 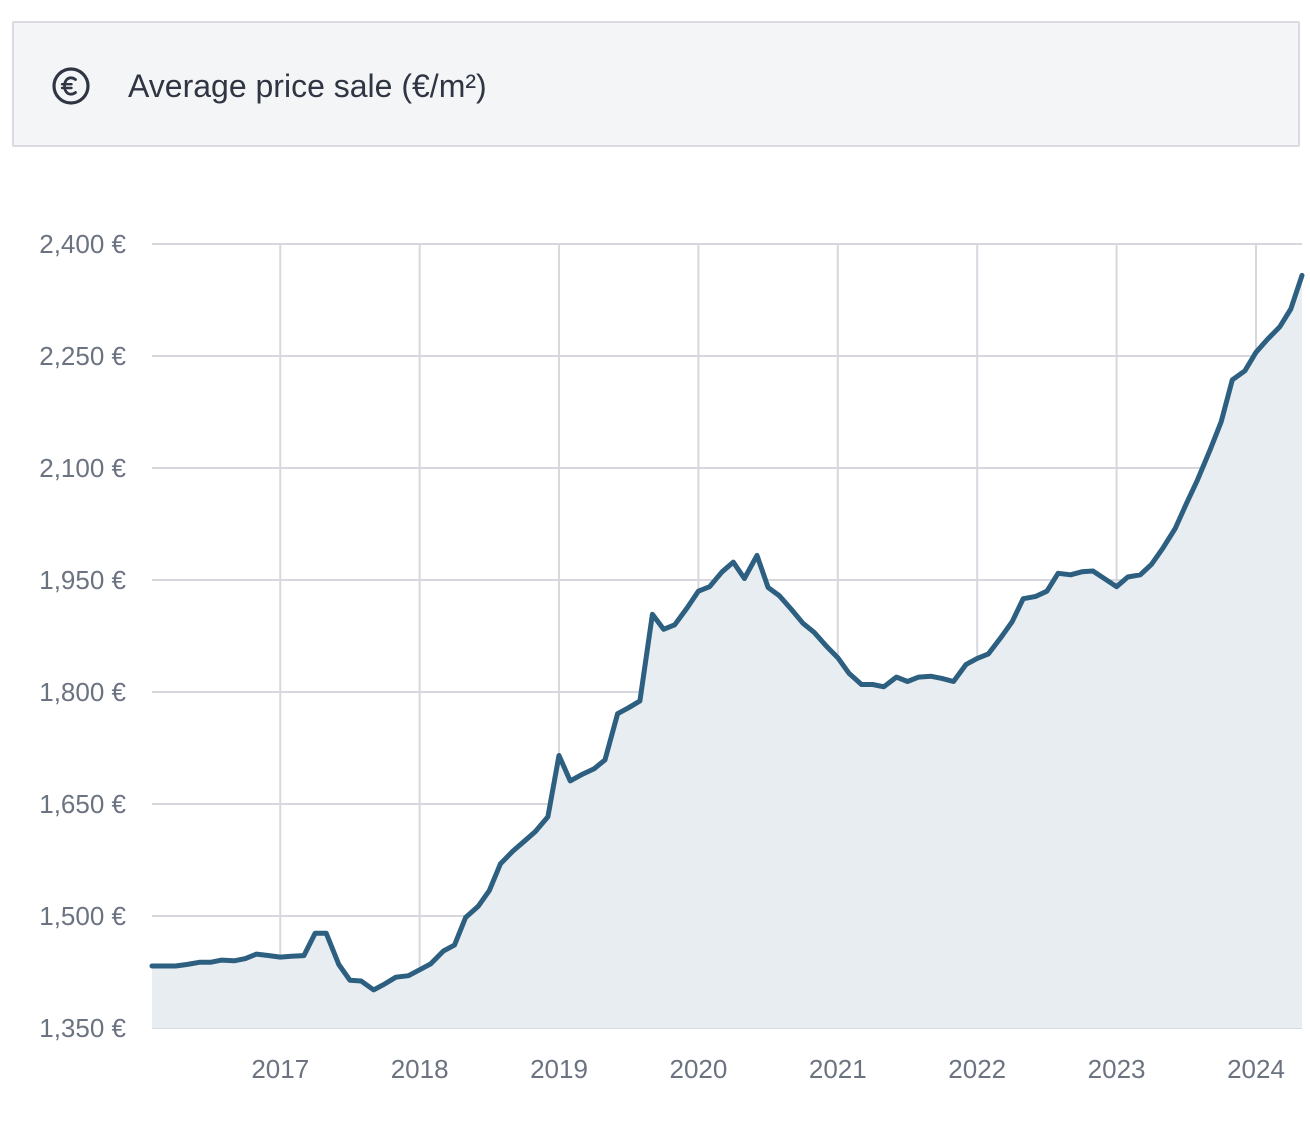 What do you see at coordinates (699, 1069) in the screenshot?
I see `x-tick-label: 2020` at bounding box center [699, 1069].